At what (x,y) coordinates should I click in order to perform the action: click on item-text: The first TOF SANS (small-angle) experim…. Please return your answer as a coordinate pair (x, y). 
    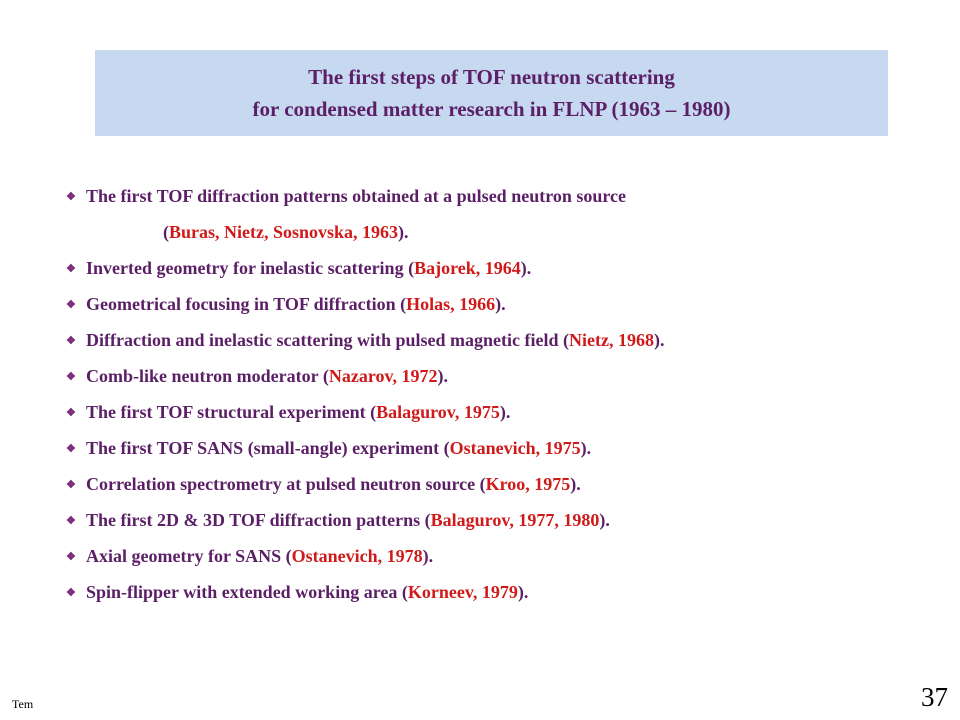
    Looking at the image, I should click on (268, 447).